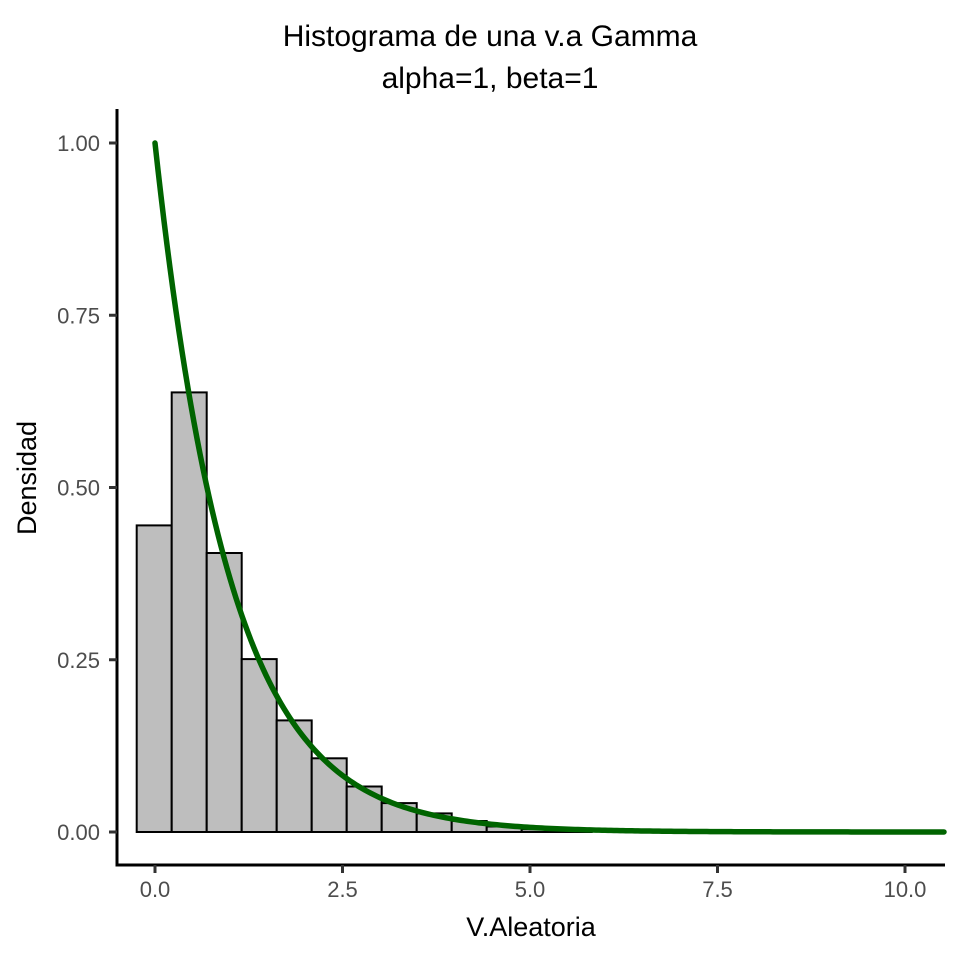  What do you see at coordinates (155, 889) in the screenshot?
I see `x-tick-label: 0.0` at bounding box center [155, 889].